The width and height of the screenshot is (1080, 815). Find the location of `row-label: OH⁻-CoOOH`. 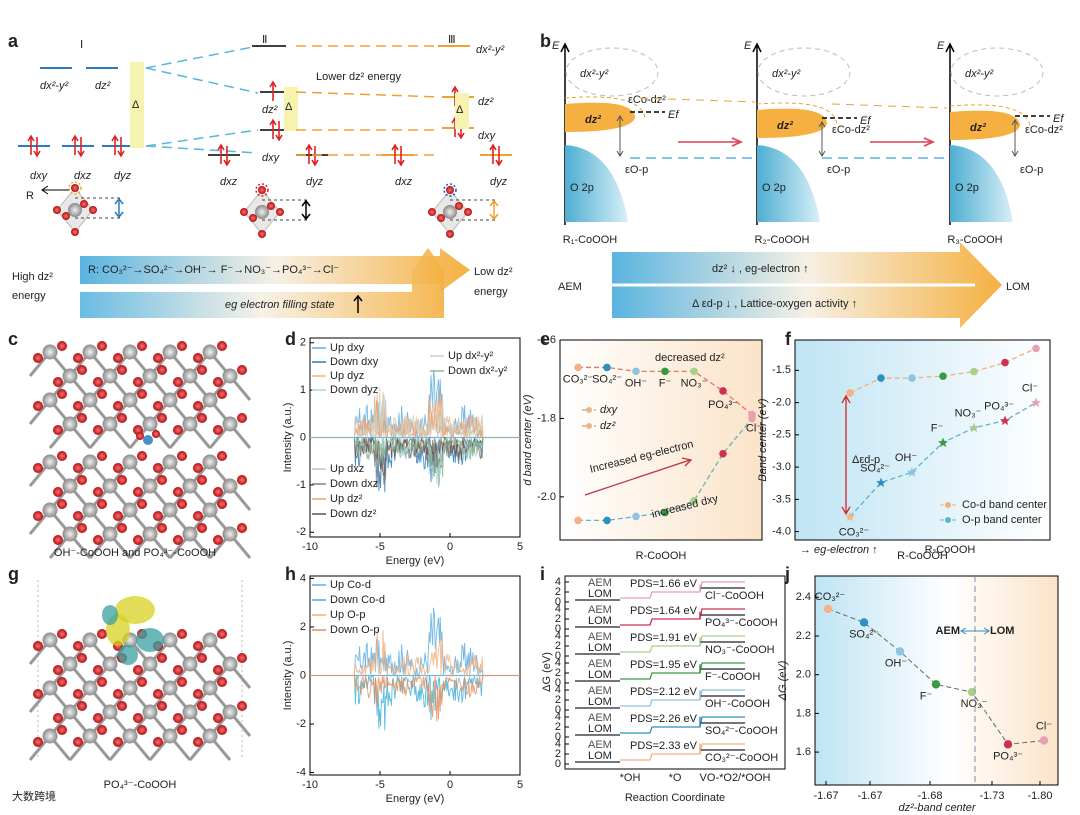

row-label: OH⁻-CoOOH is located at coordinates (737, 704).